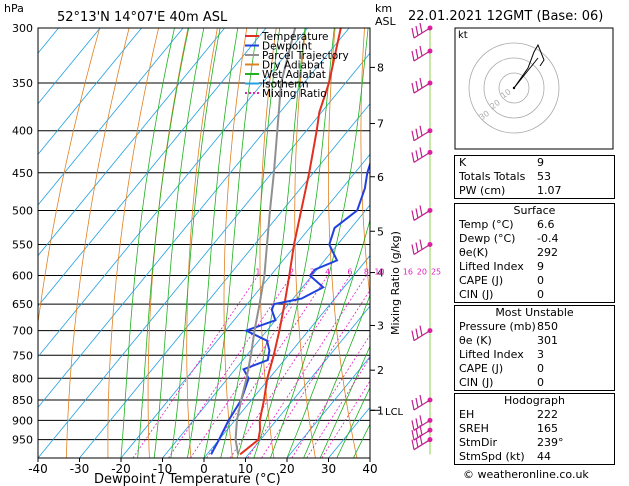 This screenshot has height=486, width=629. What do you see at coordinates (540, 280) in the screenshot?
I see `surface-value: 0` at bounding box center [540, 280].